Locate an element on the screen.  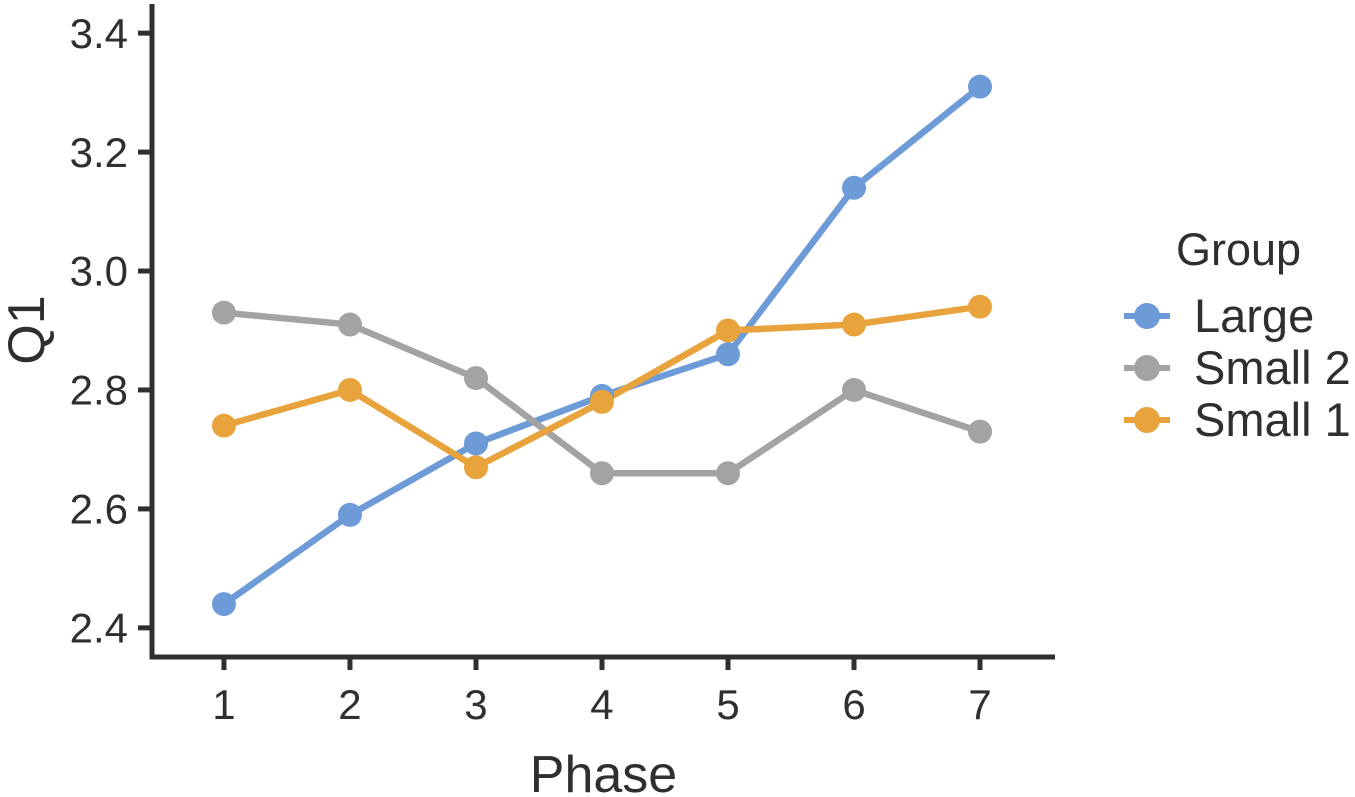
legend-label-large: Large is located at coordinates (1254, 315).